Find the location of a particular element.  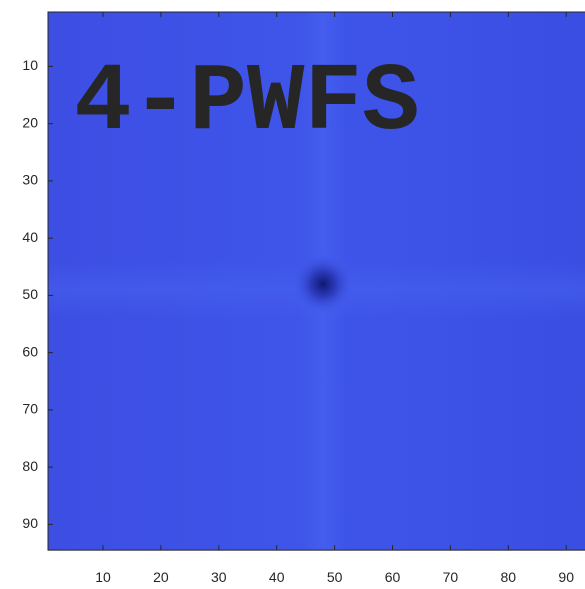

y-tick-label: 40 is located at coordinates (30, 237).